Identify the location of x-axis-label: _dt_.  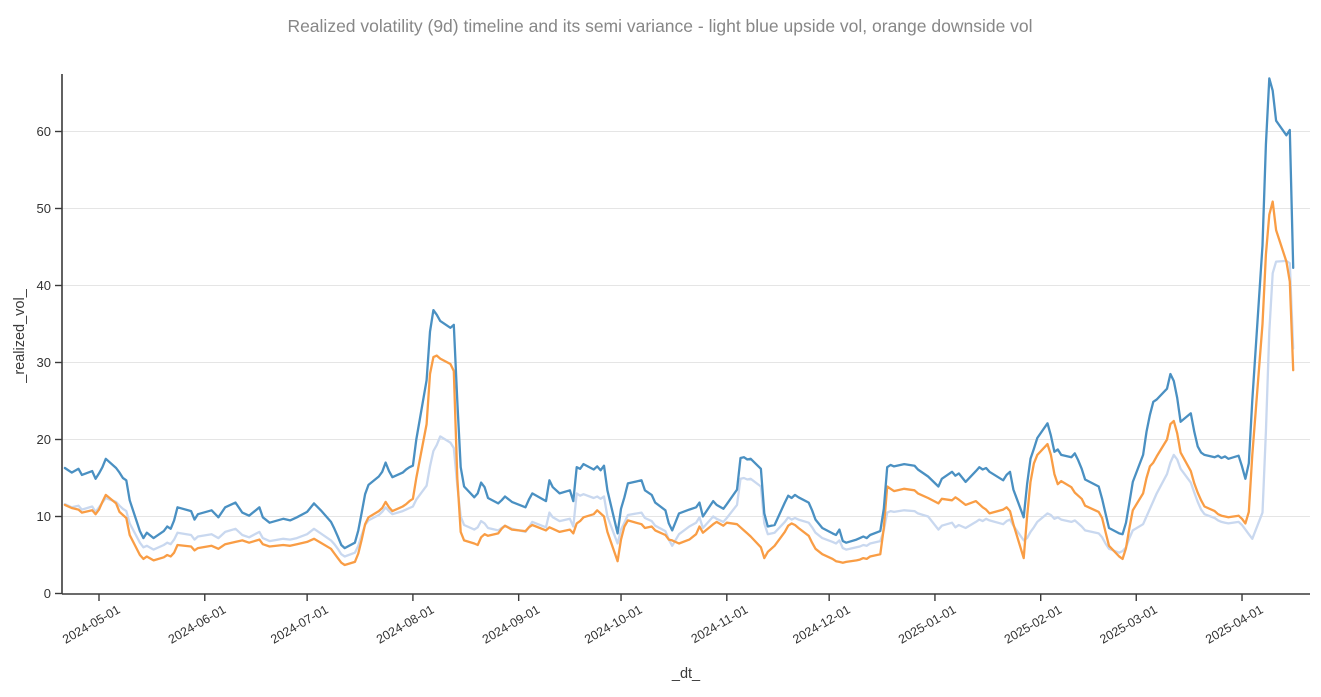
(686, 674).